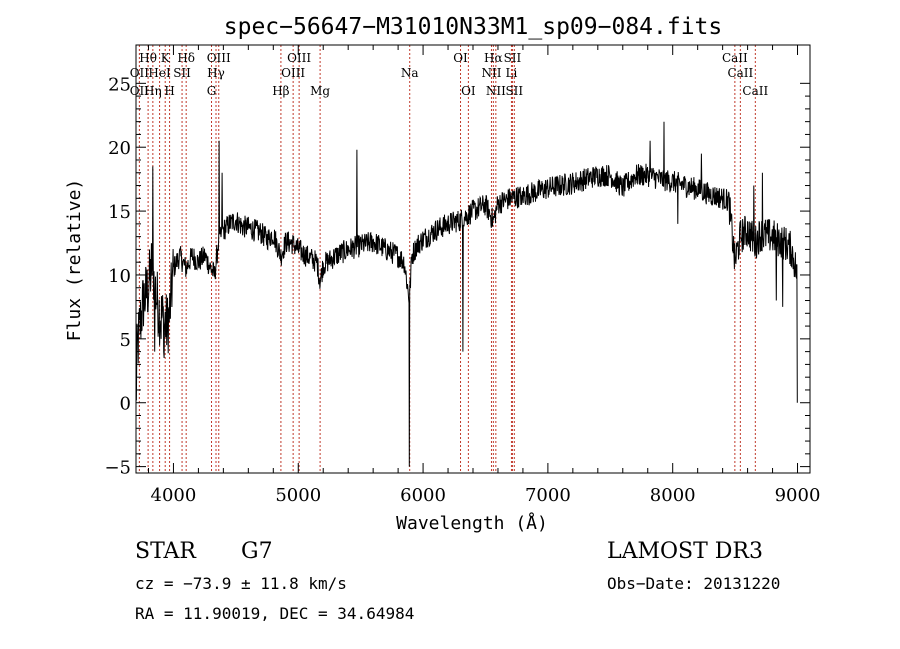 This screenshot has height=649, width=900. What do you see at coordinates (125, 340) in the screenshot?
I see `y-tick-label: 5` at bounding box center [125, 340].